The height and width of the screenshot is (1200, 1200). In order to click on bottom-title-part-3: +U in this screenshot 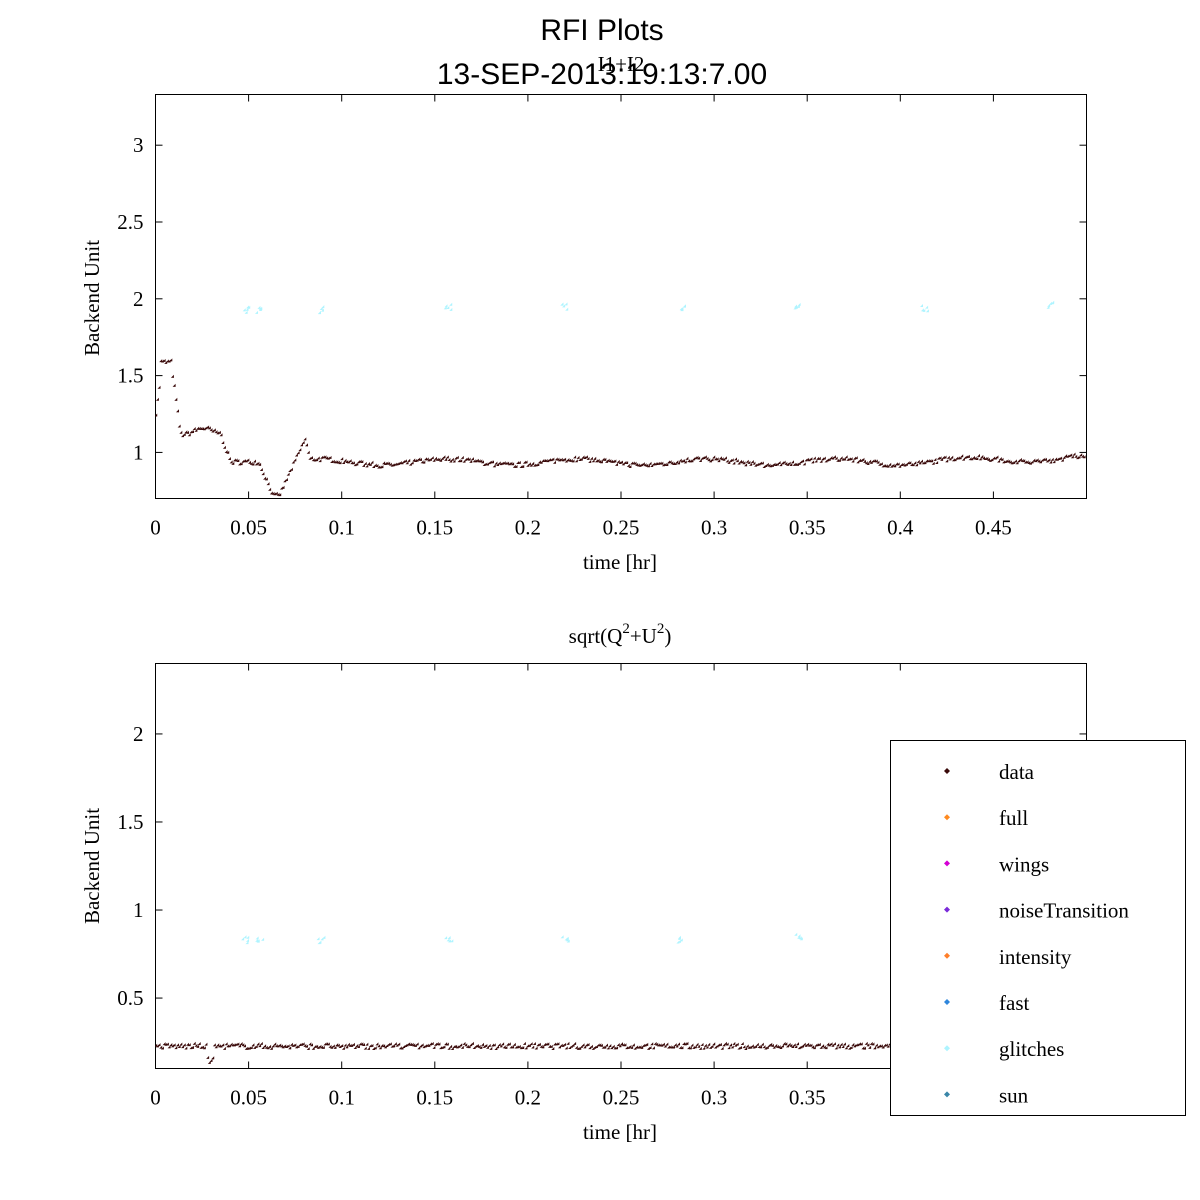, I will do `click(643, 636)`.